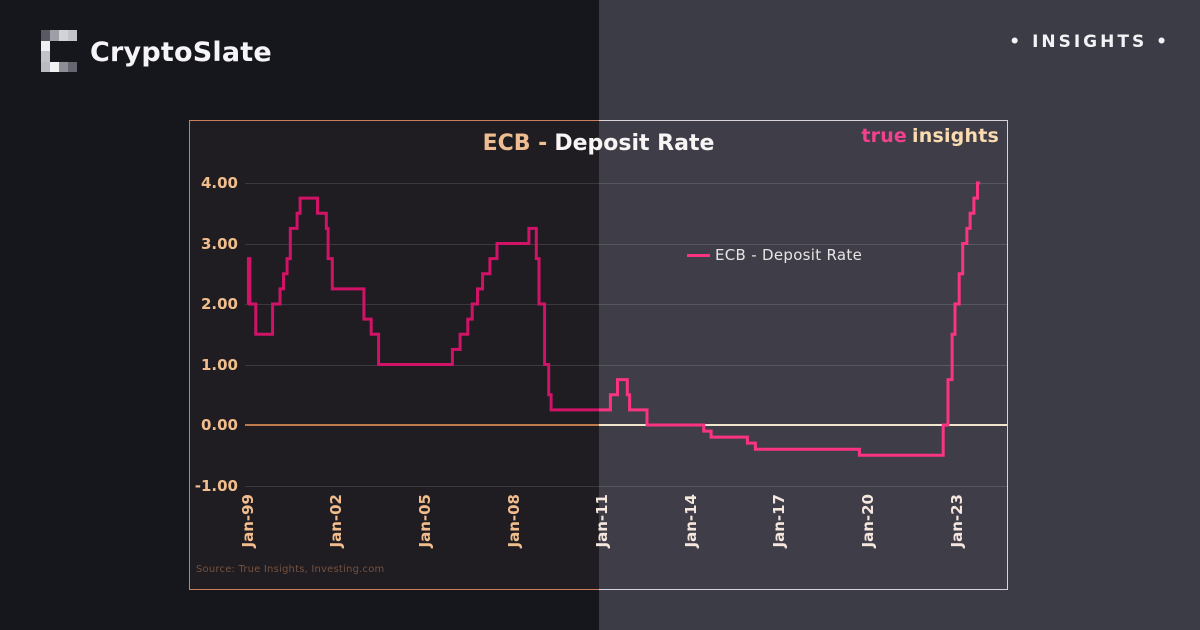  I want to click on zero-axis-line, so click(626, 425).